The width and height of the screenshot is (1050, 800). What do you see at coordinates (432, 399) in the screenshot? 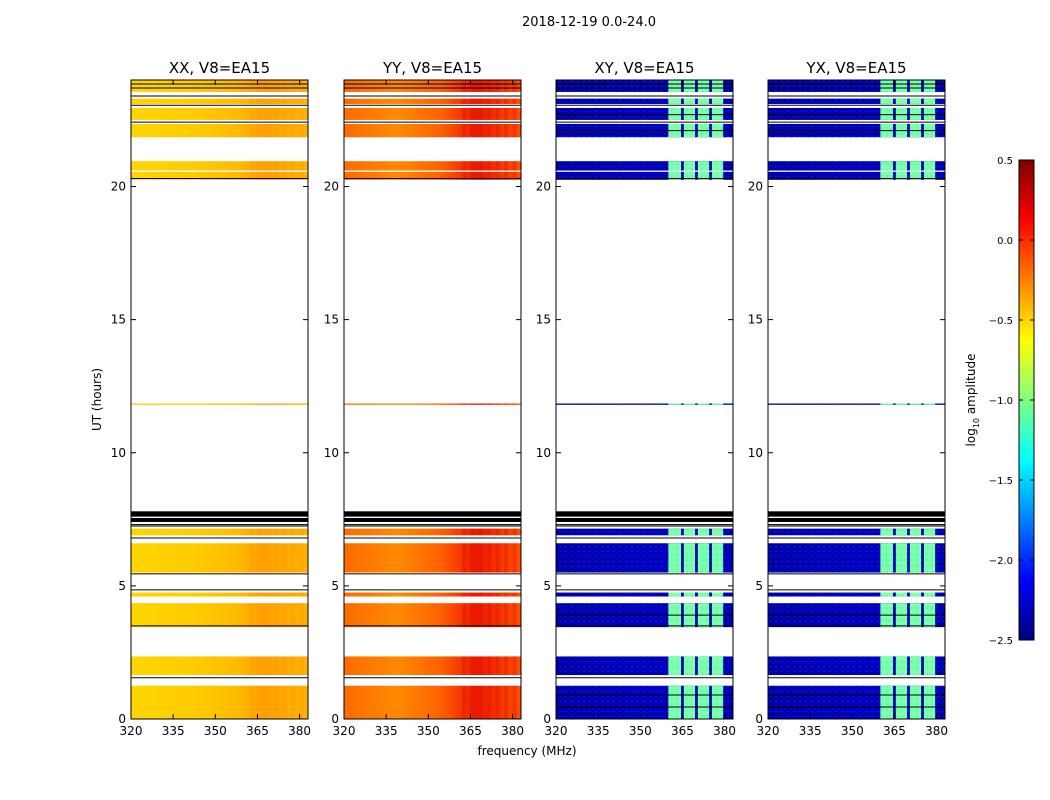
I see `plot-frame` at bounding box center [432, 399].